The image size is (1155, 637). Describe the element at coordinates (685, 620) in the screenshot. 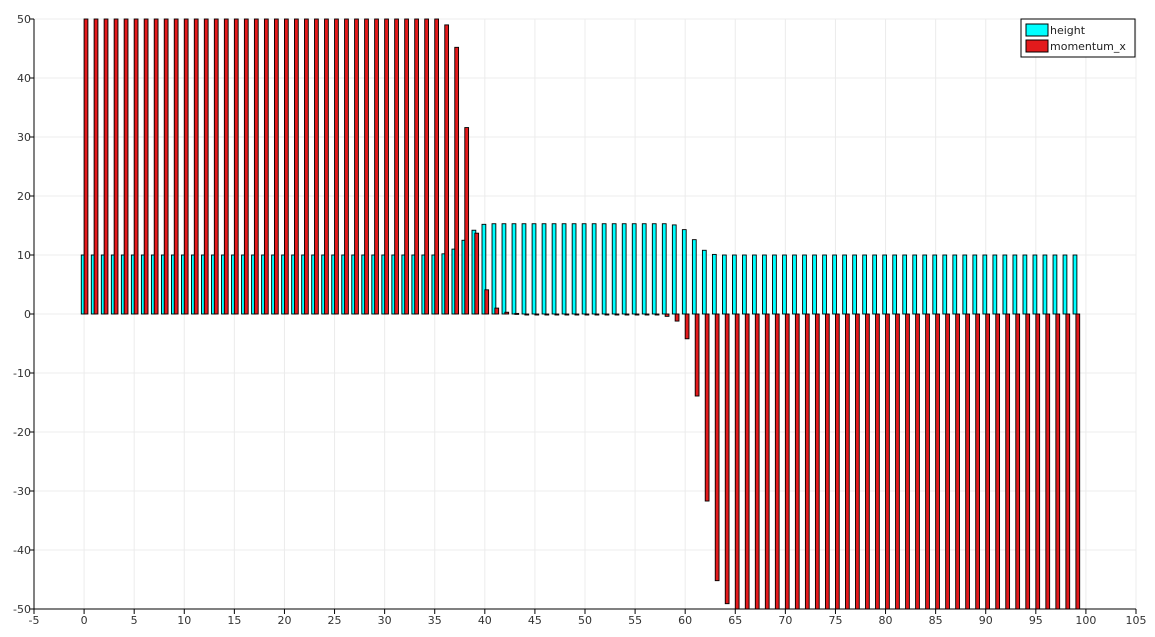

I see `x-tick-label: 60` at that location.